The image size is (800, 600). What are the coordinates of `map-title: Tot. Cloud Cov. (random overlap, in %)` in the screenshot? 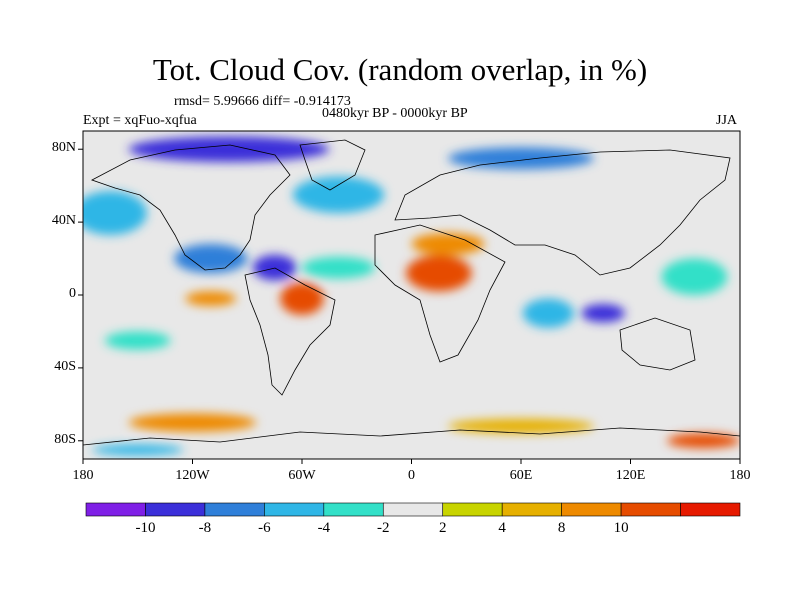 It's located at (400, 69).